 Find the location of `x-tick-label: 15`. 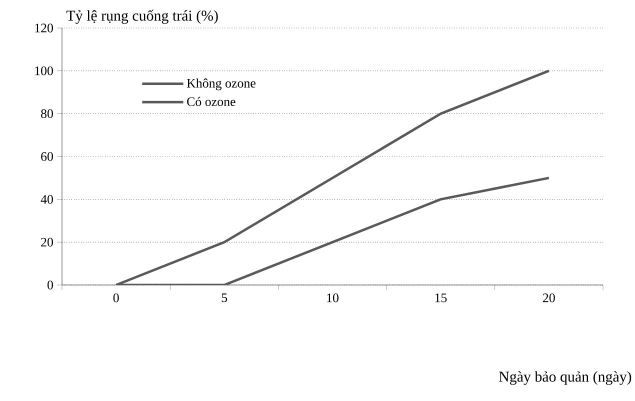

x-tick-label: 15 is located at coordinates (441, 298).